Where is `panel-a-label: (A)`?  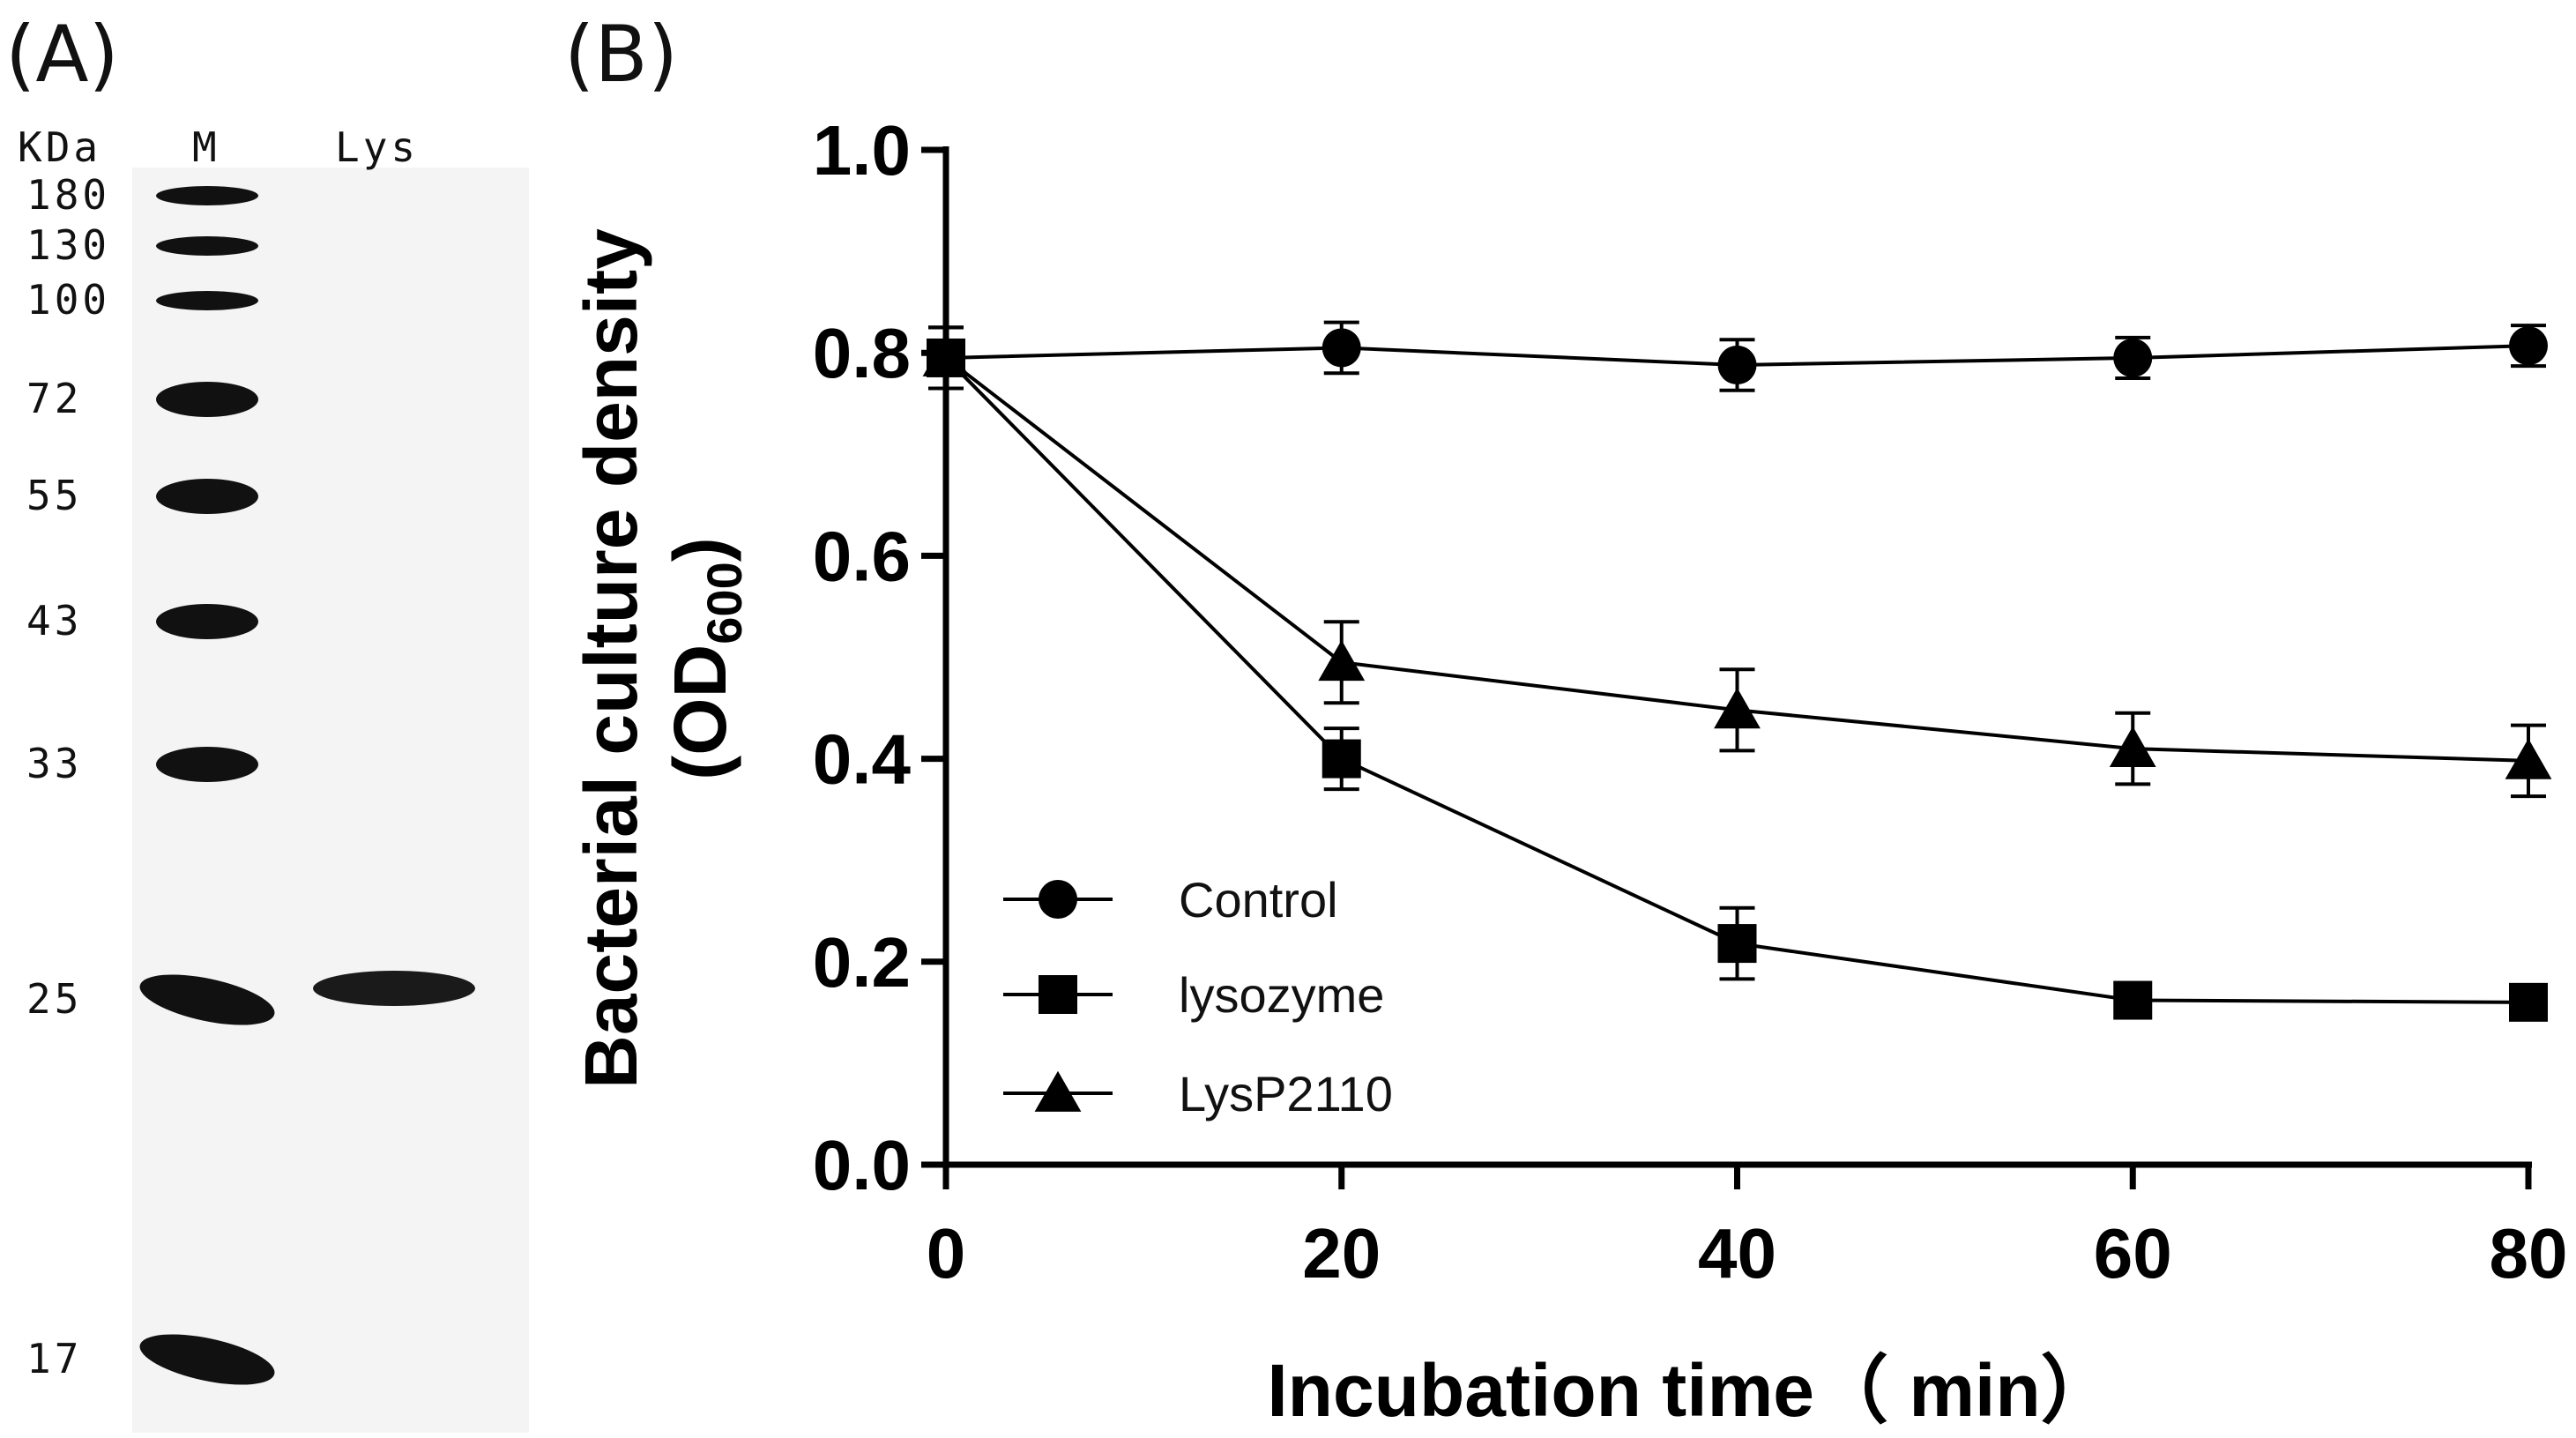 panel-a-label: (A) is located at coordinates (62, 54).